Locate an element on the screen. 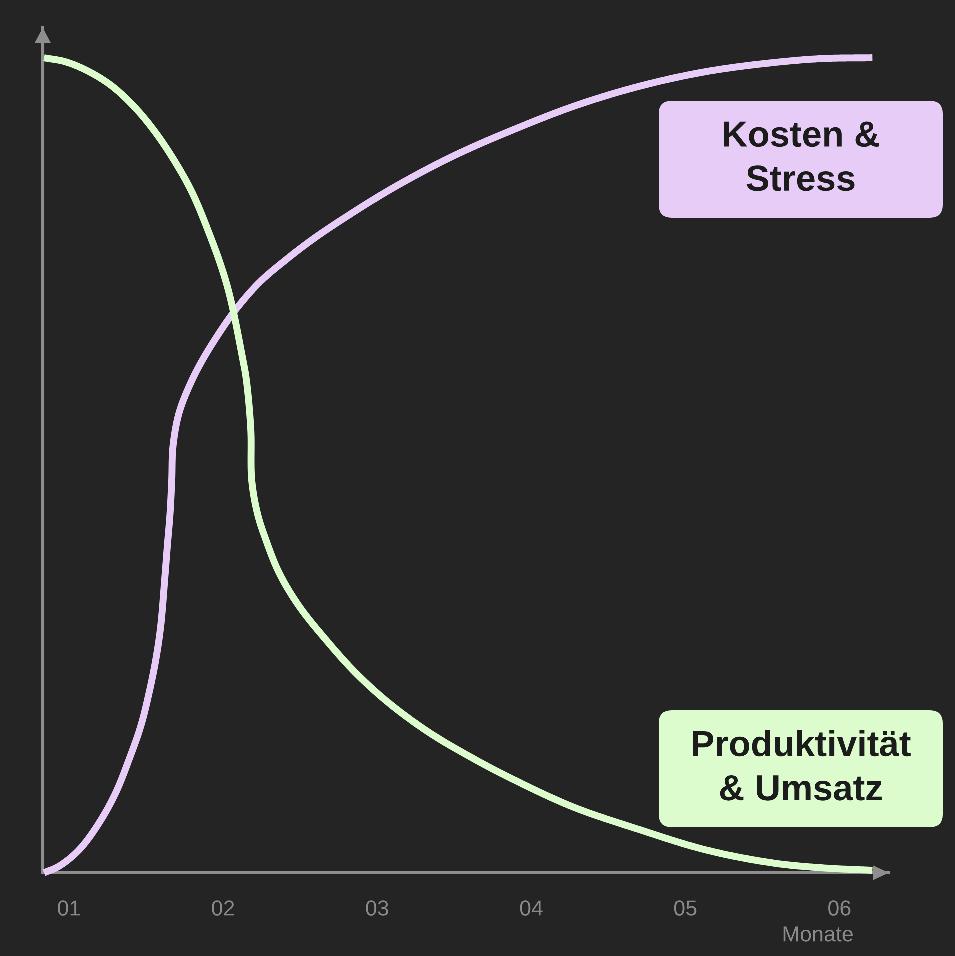 The width and height of the screenshot is (955, 956). x-tick-label: 01 is located at coordinates (69, 908).